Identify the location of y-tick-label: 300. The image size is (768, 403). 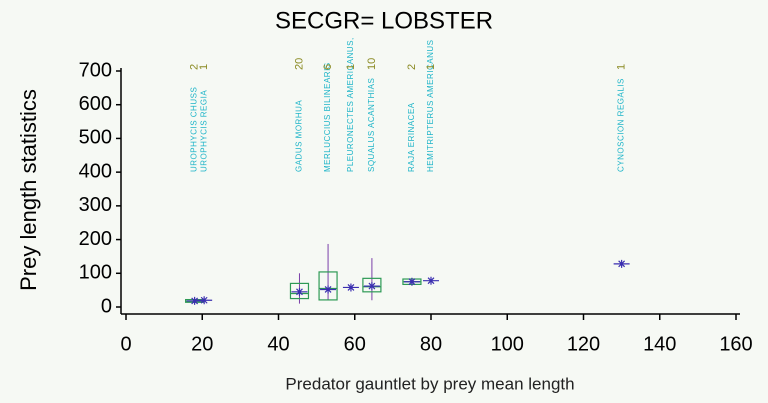
(95, 205).